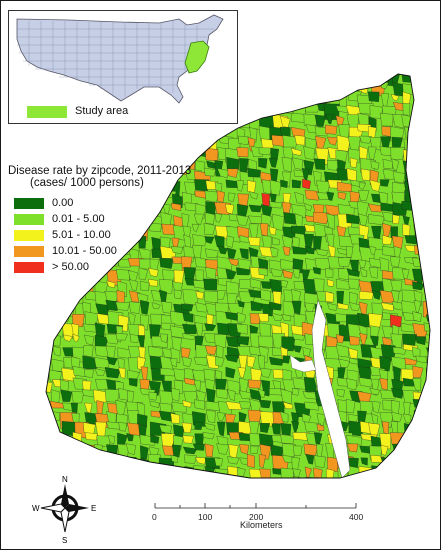 The width and height of the screenshot is (441, 550). I want to click on compass-w: W, so click(36, 508).